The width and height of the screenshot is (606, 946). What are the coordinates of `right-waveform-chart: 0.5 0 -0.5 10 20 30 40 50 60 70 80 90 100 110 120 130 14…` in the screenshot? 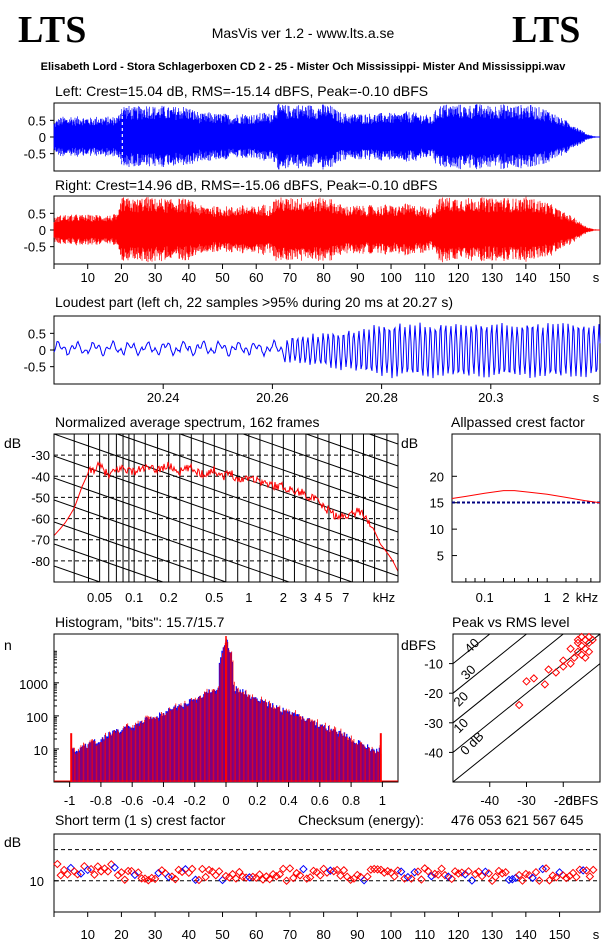 It's located at (312, 240).